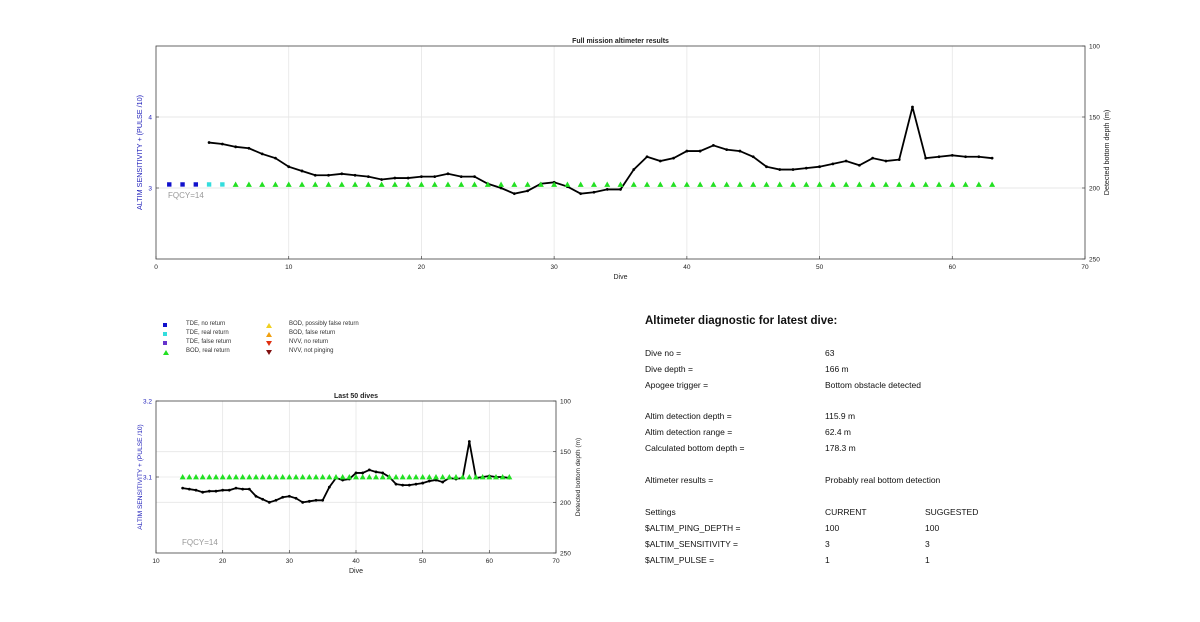 This screenshot has width=1200, height=622. What do you see at coordinates (927, 560) in the screenshot?
I see `diagnostic-suggested: 1` at bounding box center [927, 560].